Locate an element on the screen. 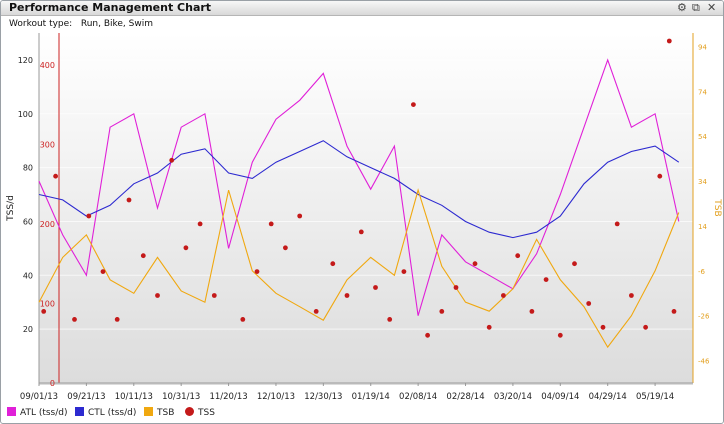 The height and width of the screenshot is (424, 724). y-right-axis-title: TSB is located at coordinates (717, 207).